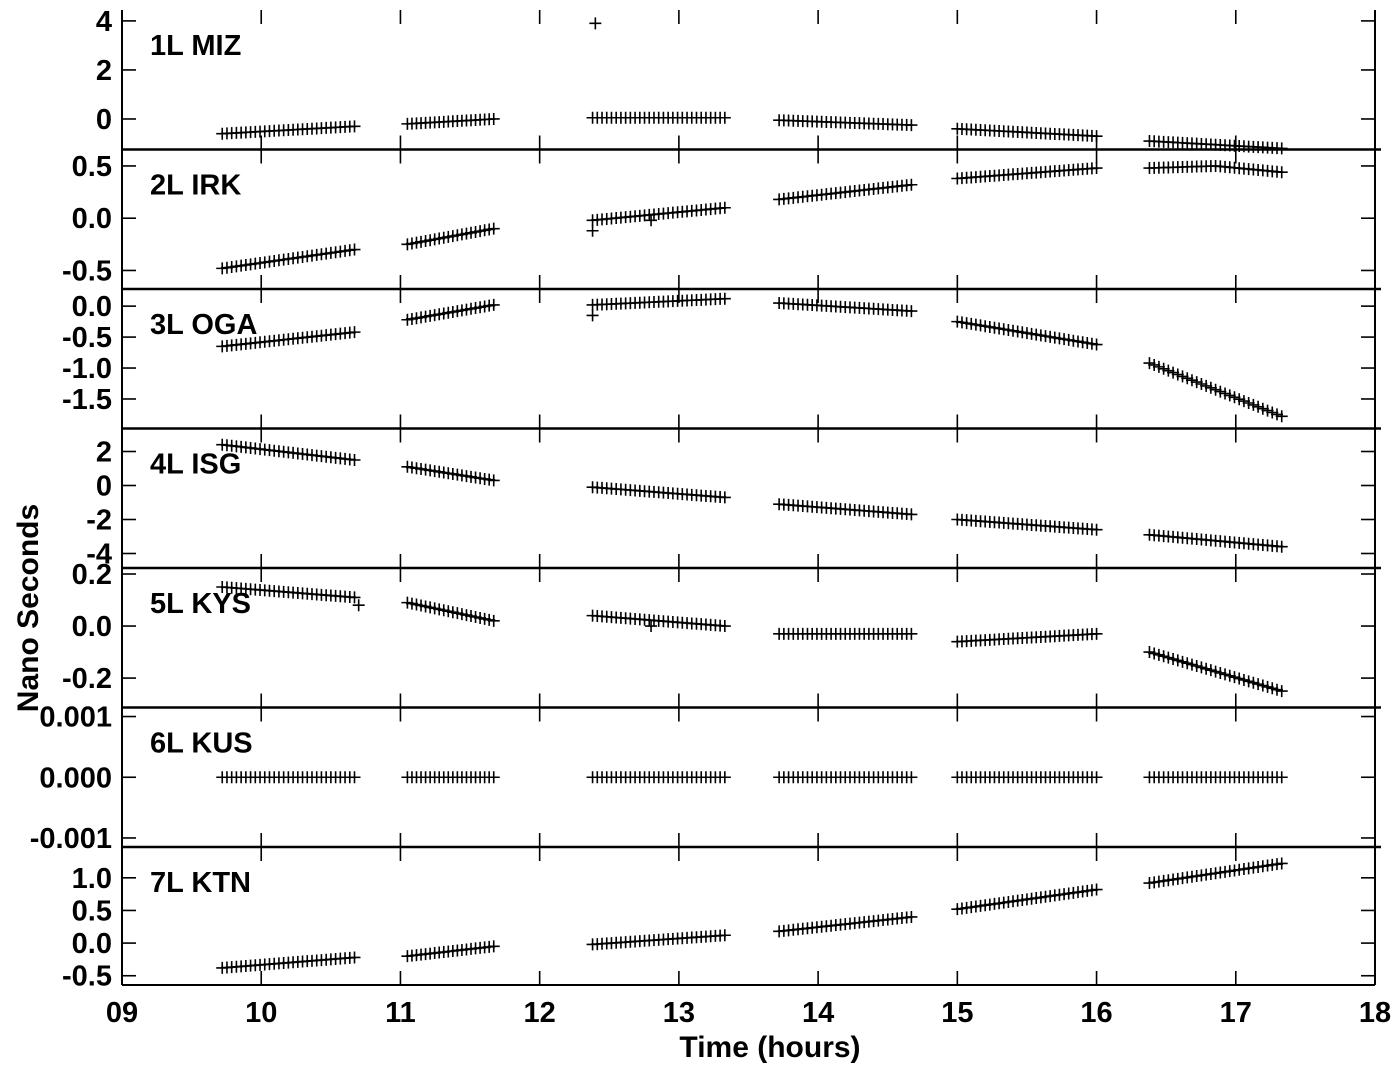 Image resolution: width=1398 pixels, height=1073 pixels. Describe the element at coordinates (122, 1013) in the screenshot. I see `x-tick-label: 09` at that location.